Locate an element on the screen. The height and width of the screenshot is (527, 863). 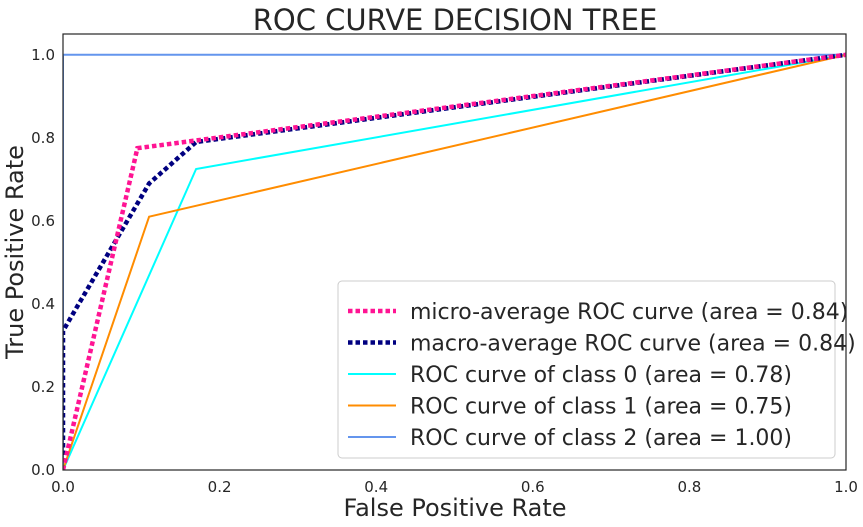
x-tick-label: 1.0 is located at coordinates (846, 487).